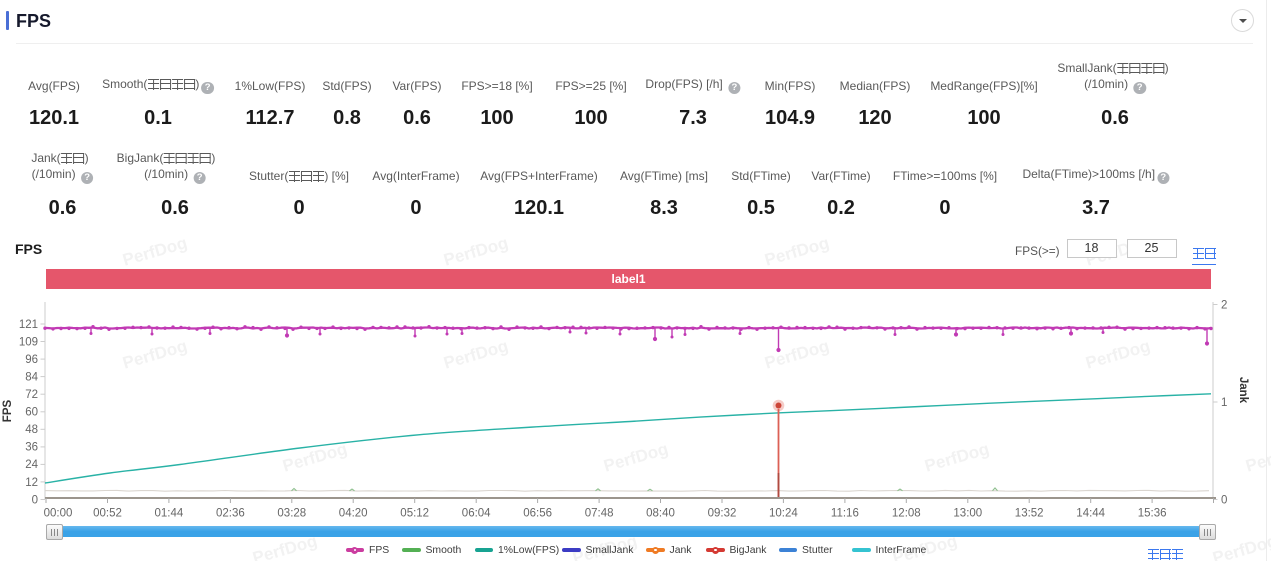 This screenshot has width=1271, height=561. What do you see at coordinates (414, 514) in the screenshot?
I see `svg-text: 05:12` at bounding box center [414, 514].